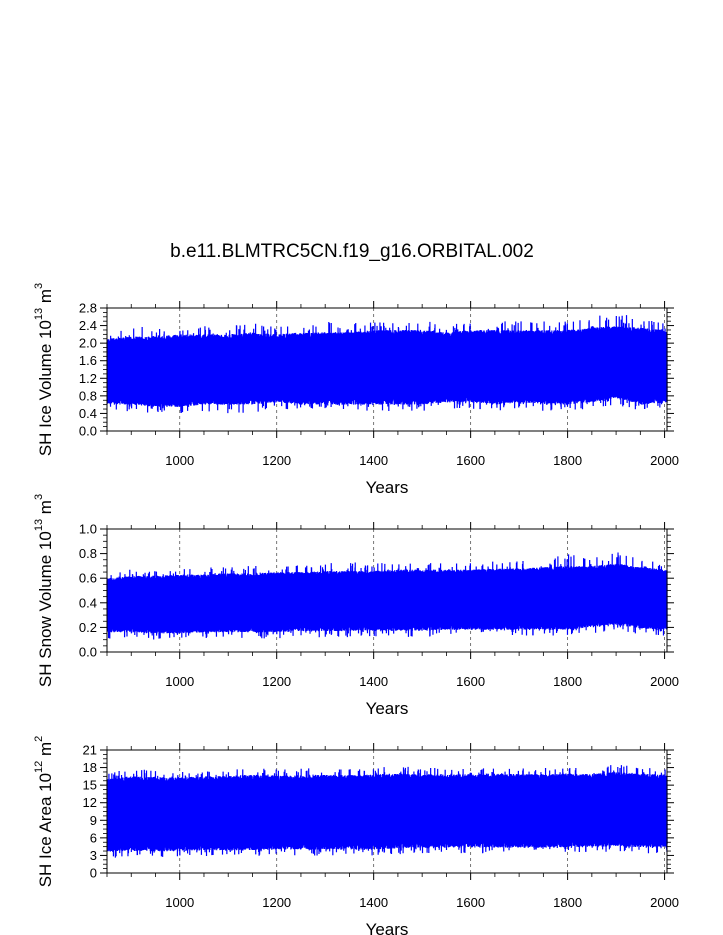 This screenshot has height=935, width=723. I want to click on y-tick-label: 6, so click(93, 837).